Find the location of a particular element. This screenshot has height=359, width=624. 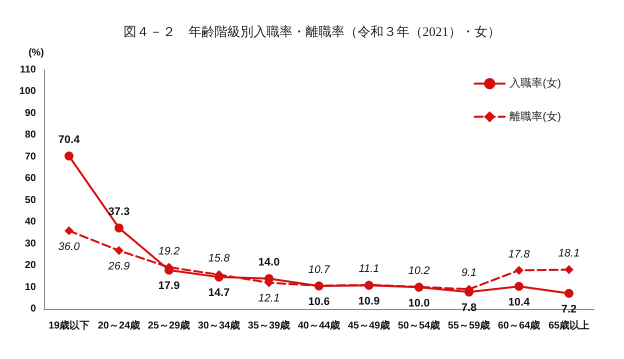

y-tick-label: 90 is located at coordinates (30, 113).